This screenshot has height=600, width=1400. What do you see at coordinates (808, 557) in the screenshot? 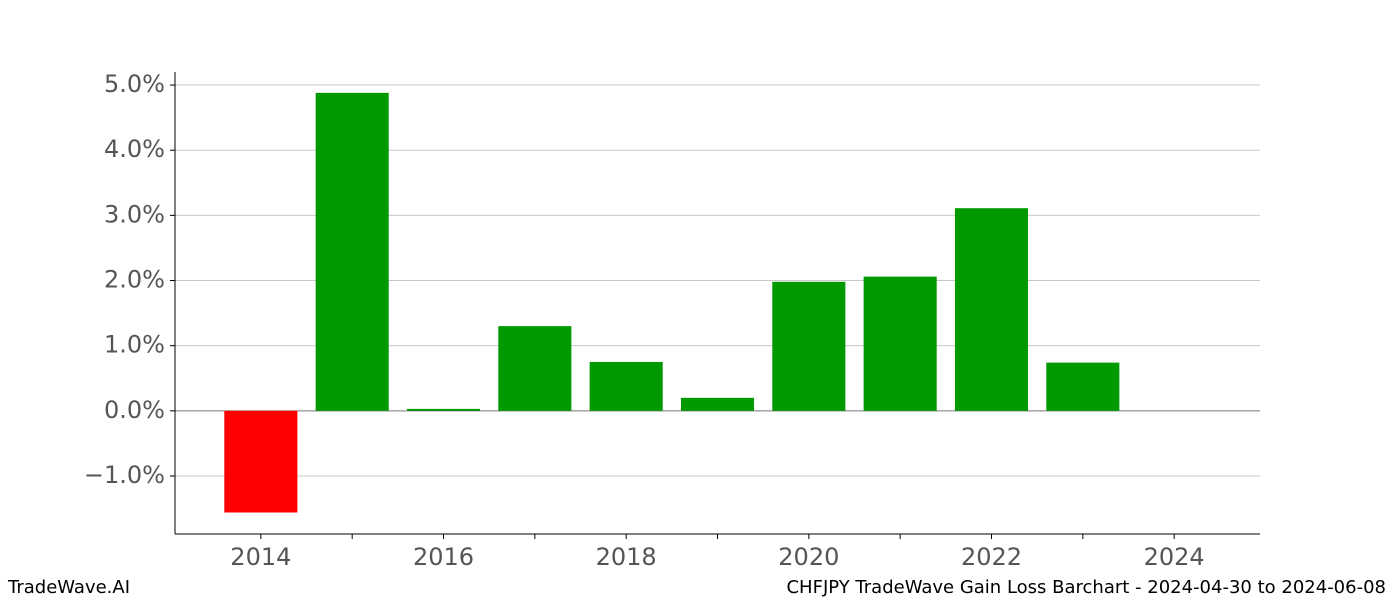
I see `x-tick-label: 2020` at bounding box center [808, 557].